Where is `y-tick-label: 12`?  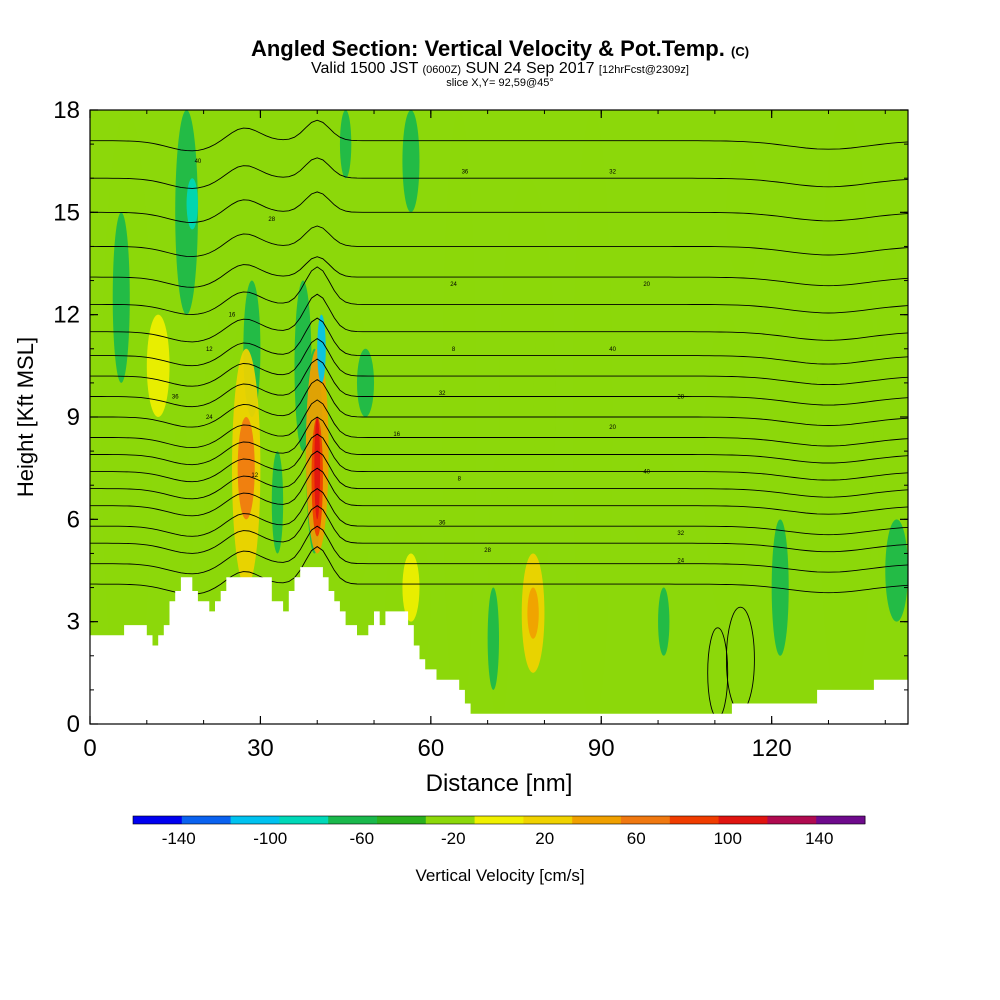 y-tick-label: 12 is located at coordinates (66, 315).